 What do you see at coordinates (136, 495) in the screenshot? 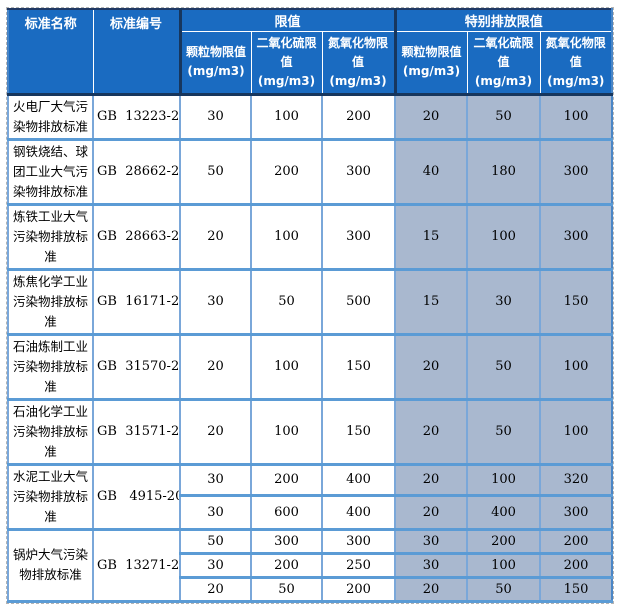
I see `standard-code-cell: GB 4915-2013` at bounding box center [136, 495].